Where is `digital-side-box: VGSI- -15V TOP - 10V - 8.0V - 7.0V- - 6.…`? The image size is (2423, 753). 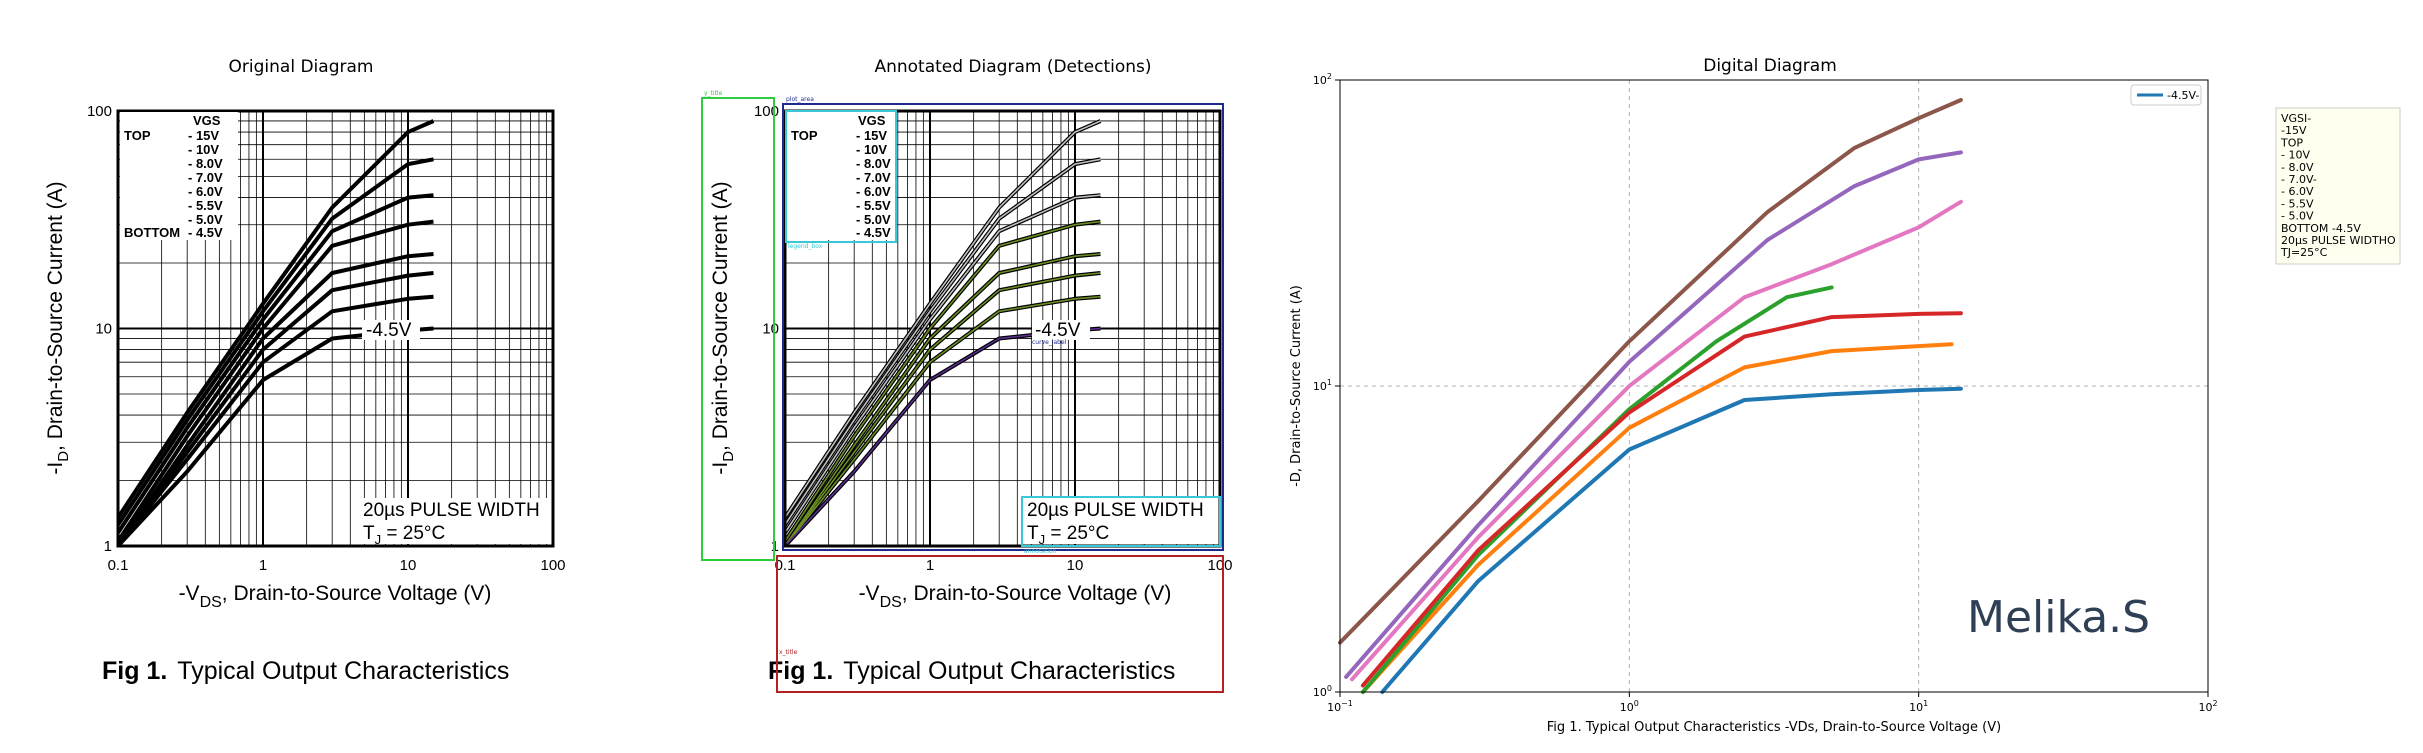
digital-side-box: VGSI- -15V TOP - 10V - 8.0V - 7.0V- - 6.… is located at coordinates (2338, 186).